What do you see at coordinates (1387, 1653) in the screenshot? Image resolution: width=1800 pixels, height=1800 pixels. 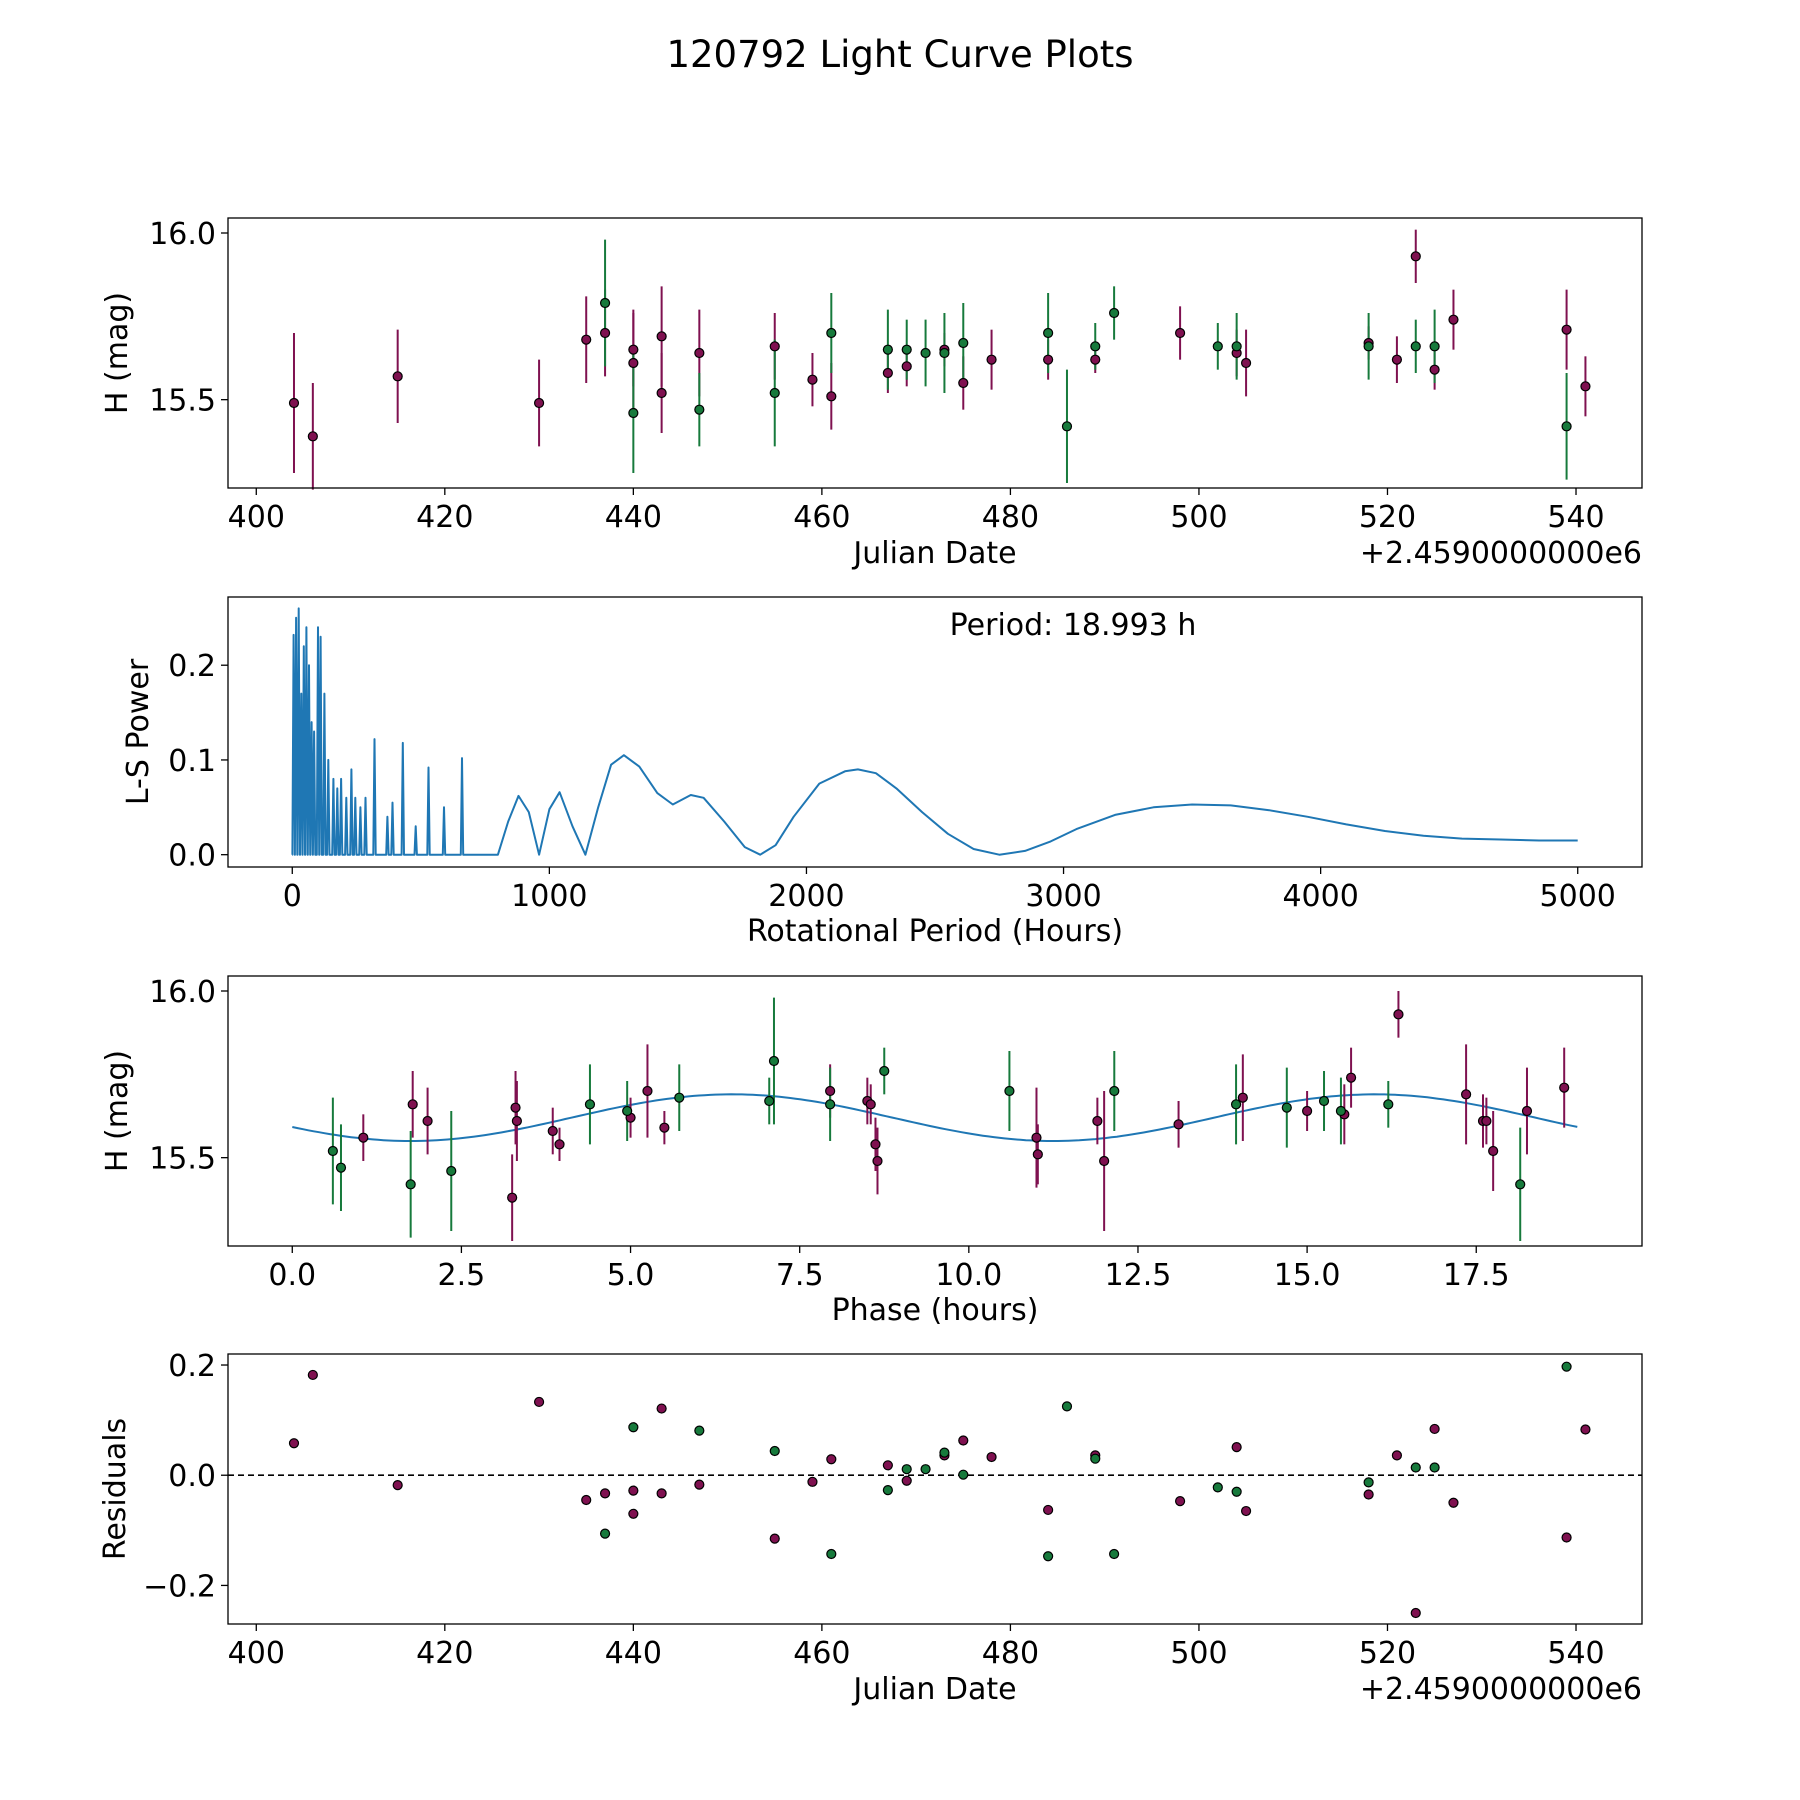 I see `residuals-xtick-label: 520` at bounding box center [1387, 1653].